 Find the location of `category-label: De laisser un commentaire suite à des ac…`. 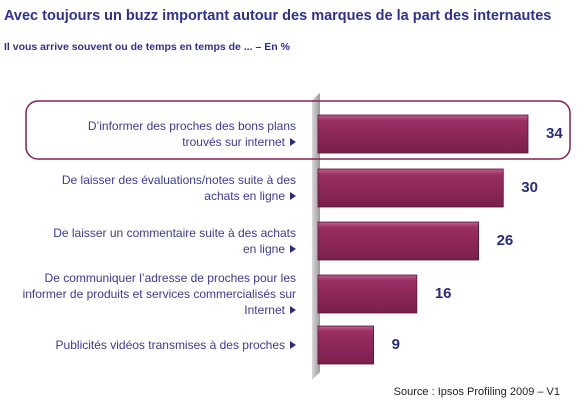

category-label: De laisser un commentaire suite à des ac… is located at coordinates (155, 241).